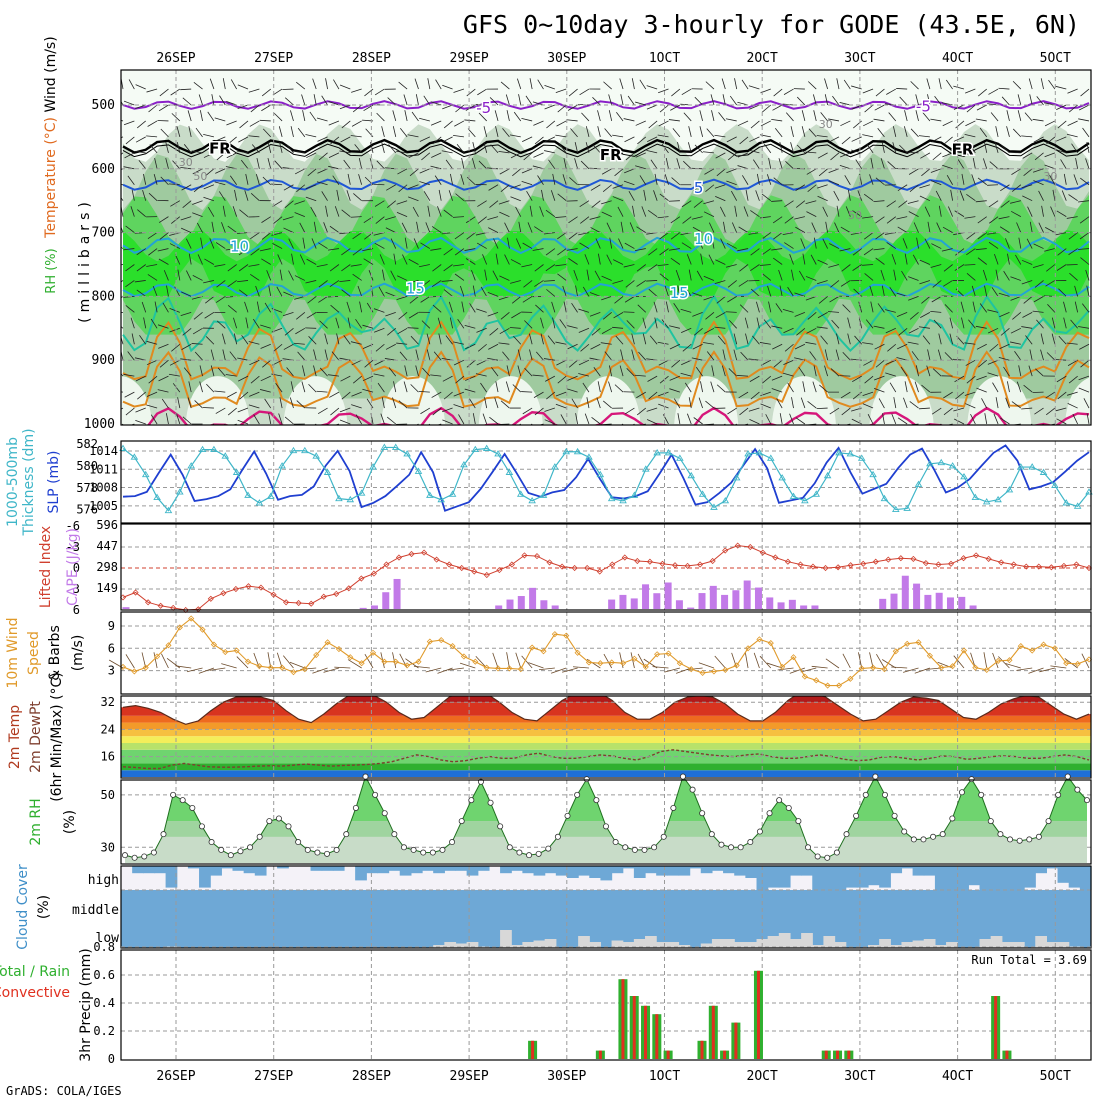 This screenshot has height=1100, width=1100. I want to click on temp-band, so click(606, 733).